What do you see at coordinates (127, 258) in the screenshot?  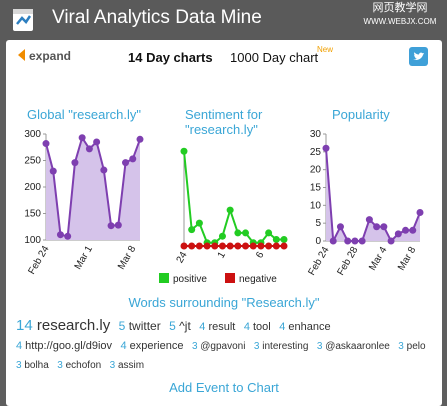 I see `x-tick-label: Mar 8` at bounding box center [127, 258].